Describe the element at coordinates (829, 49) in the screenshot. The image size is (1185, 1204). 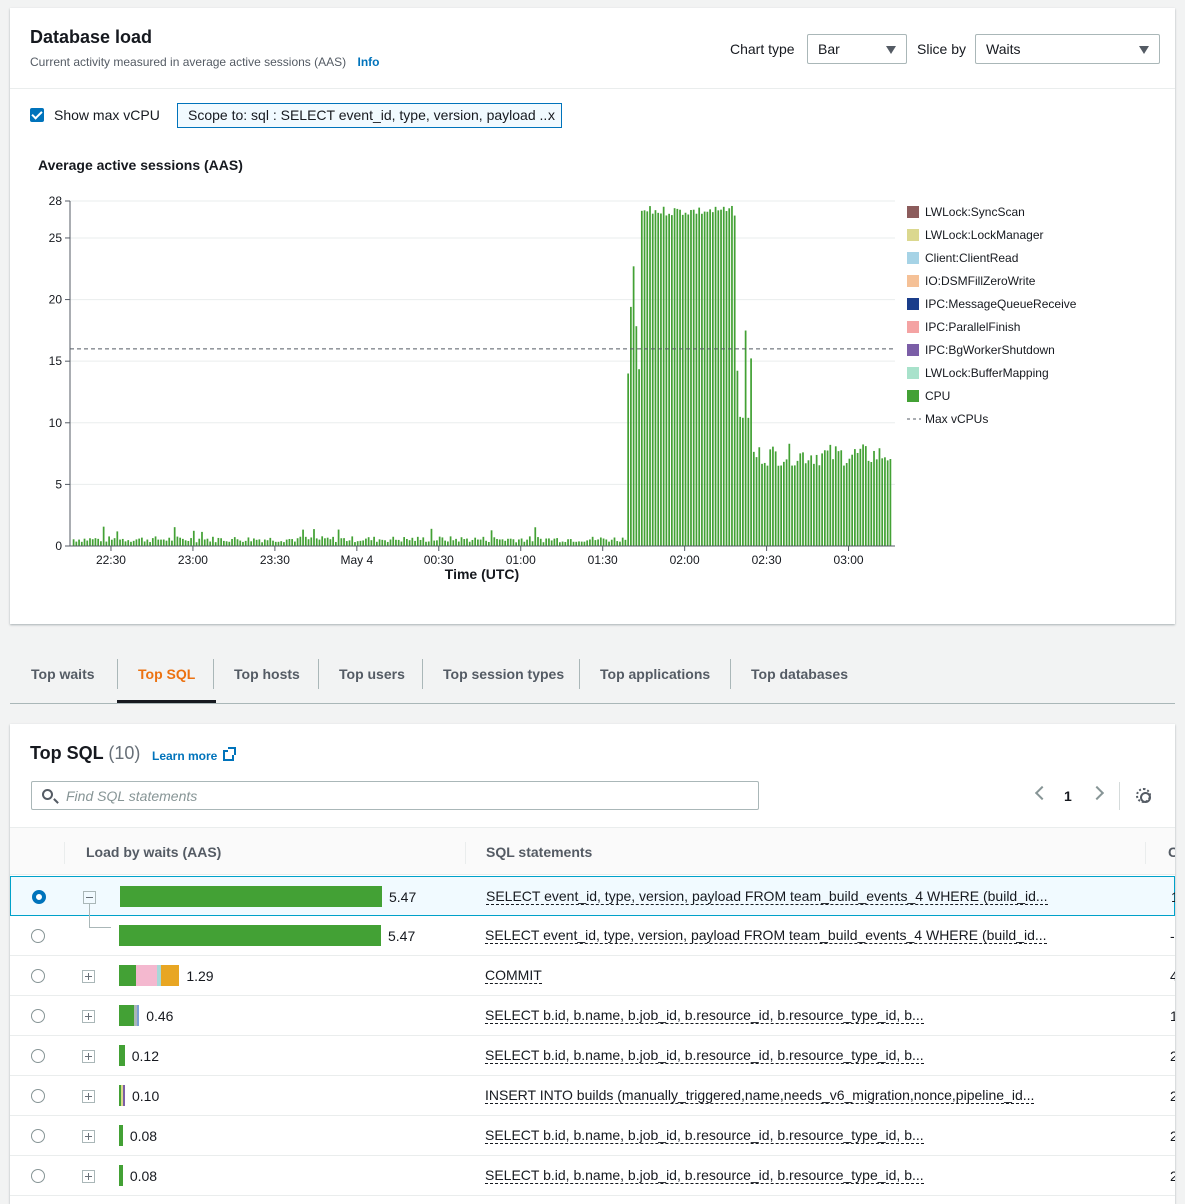
I see `chart-type-value: Bar` at that location.